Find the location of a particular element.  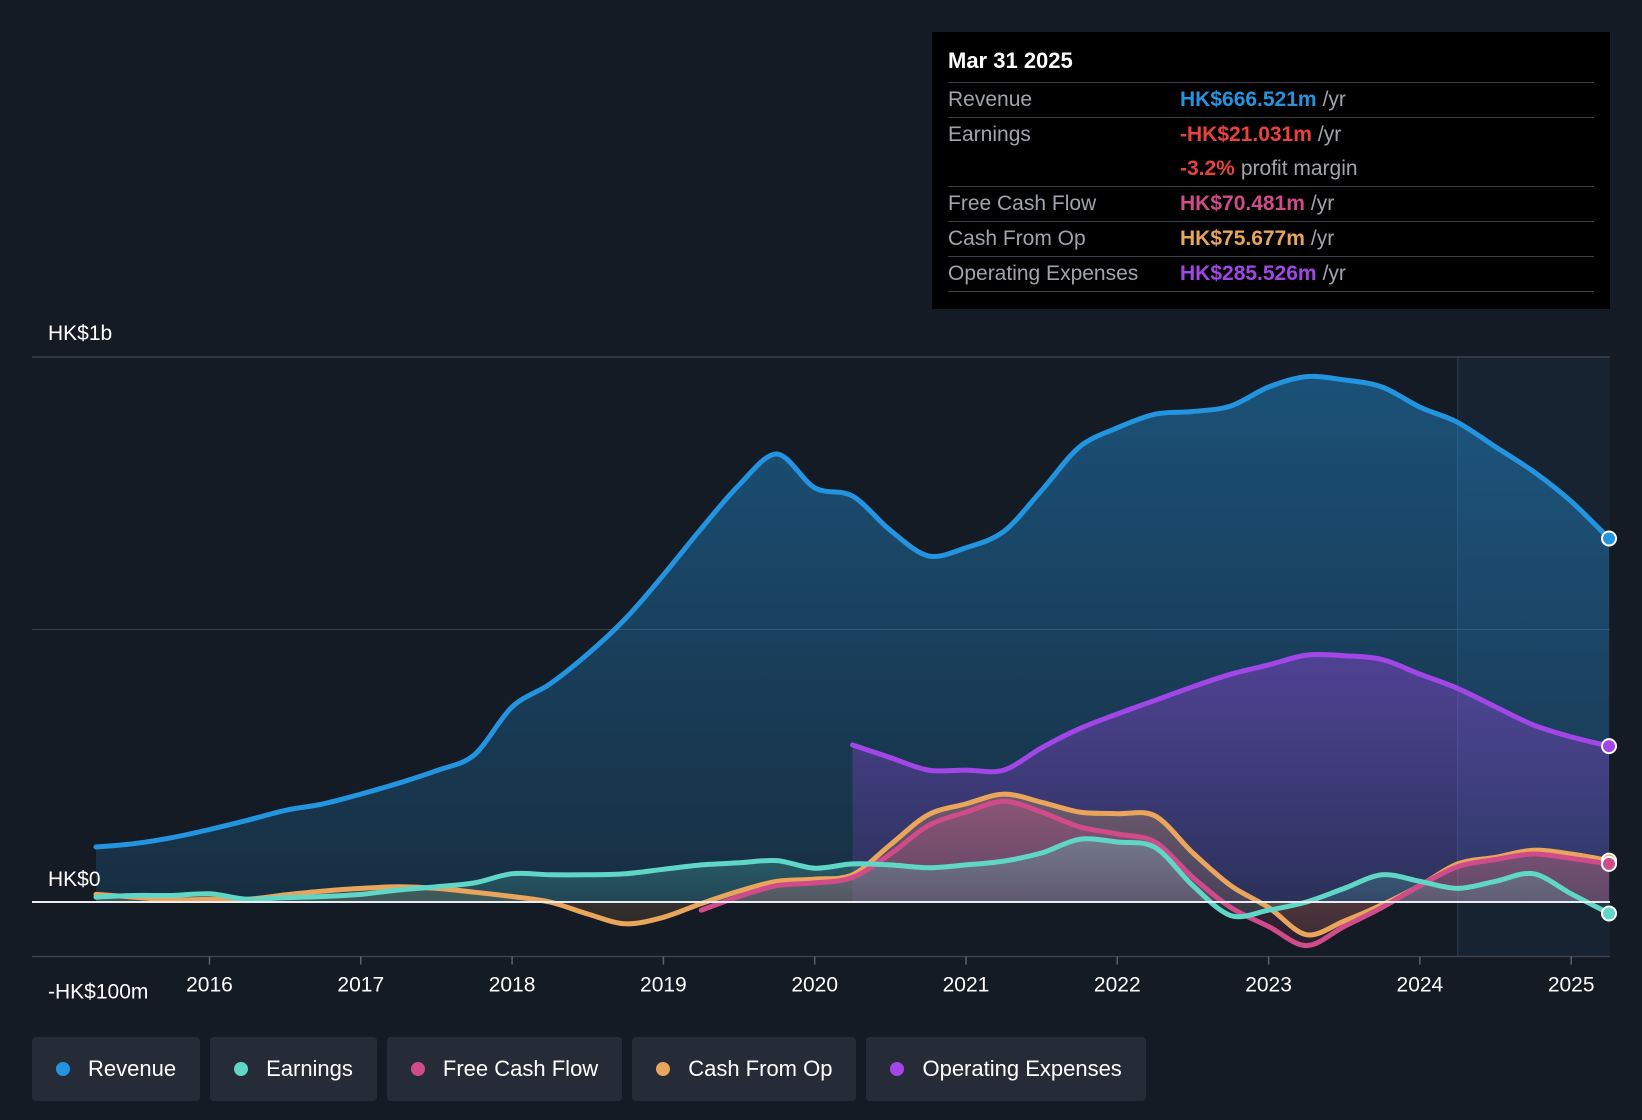

tooltip-row-cash-from-op: Cash From Op HK$75.677m/yr is located at coordinates (1271, 238).